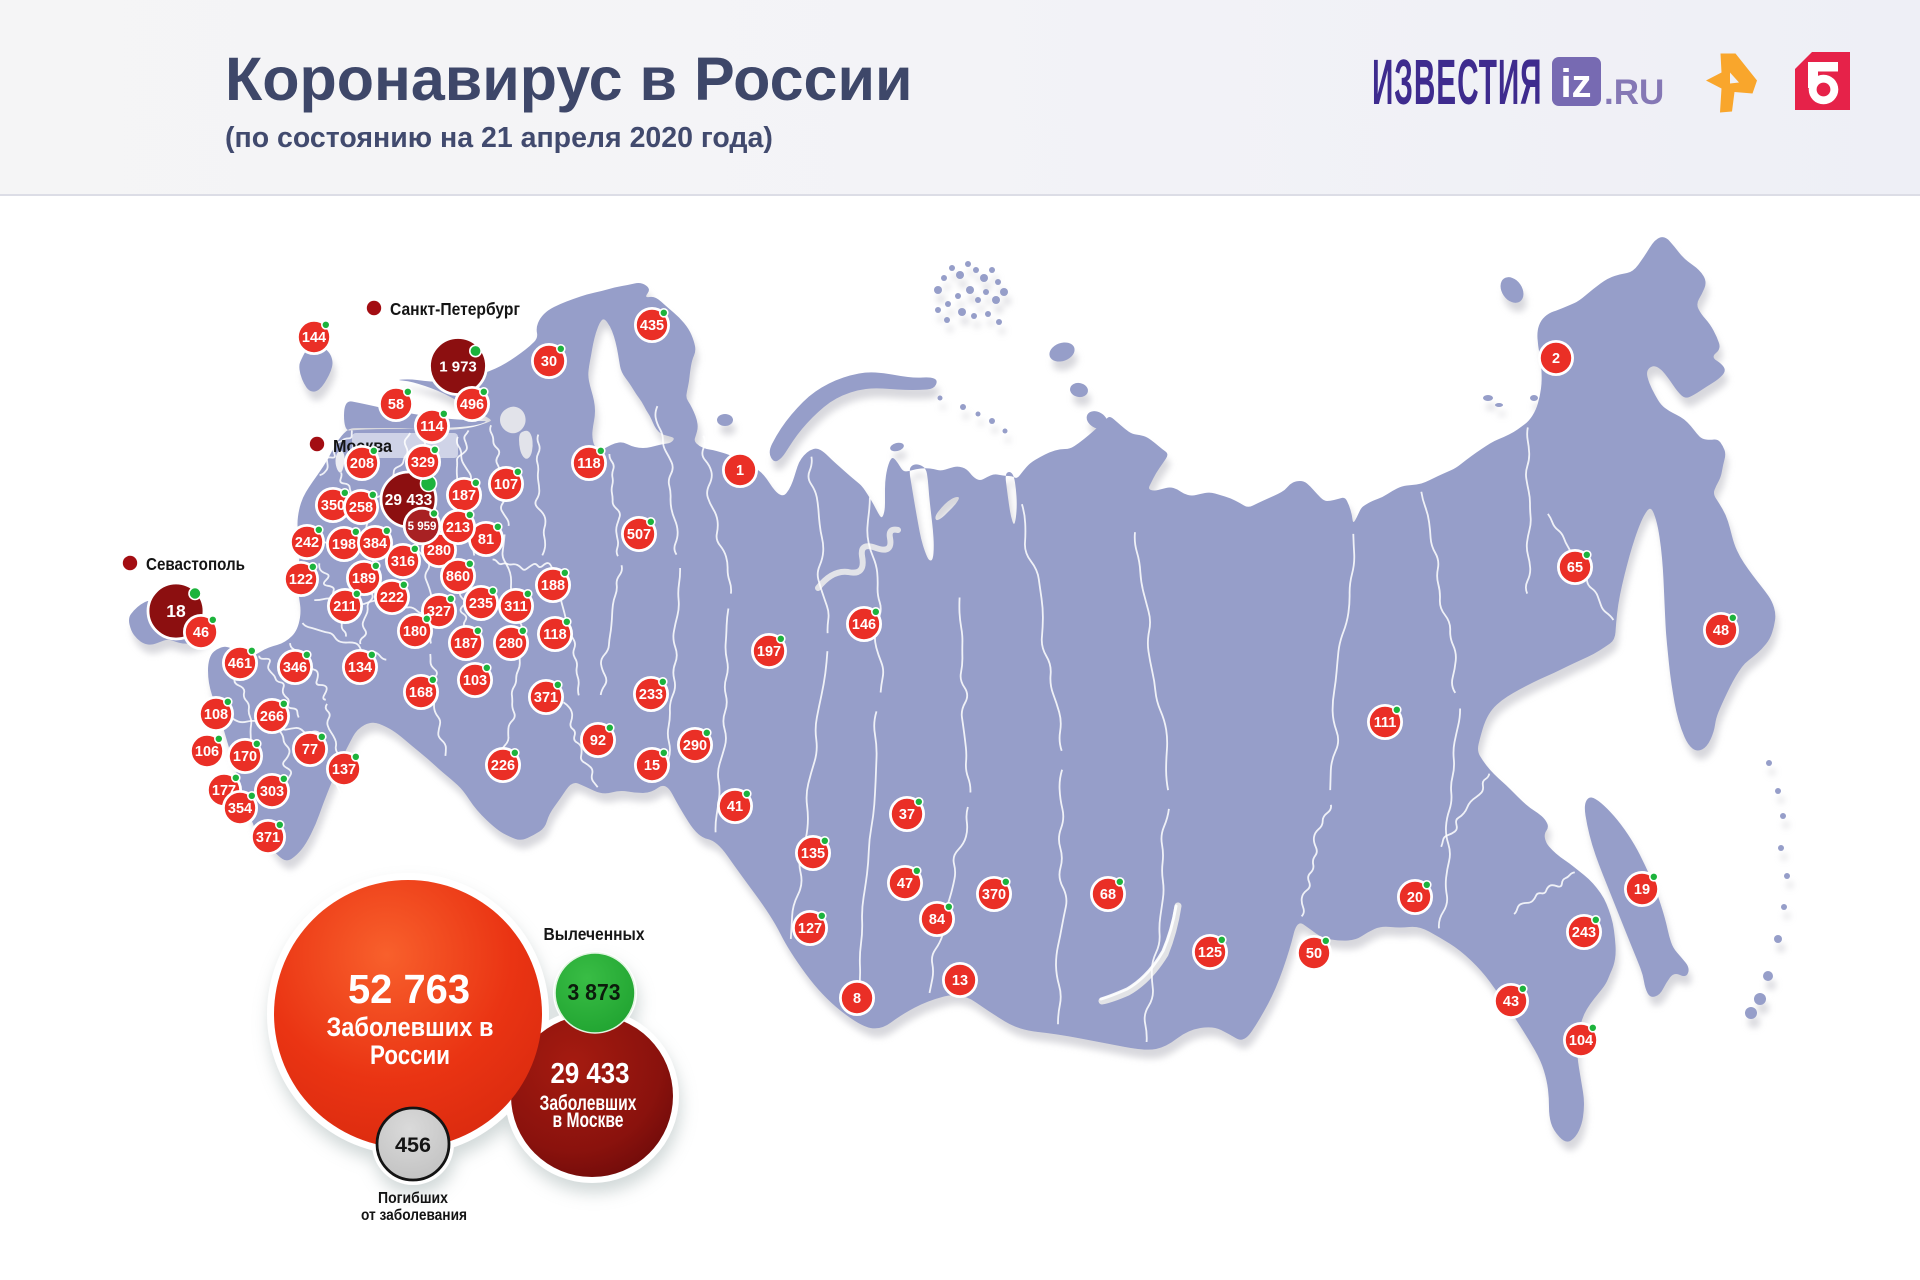 Image resolution: width=1920 pixels, height=1280 pixels. Describe the element at coordinates (472, 405) in the screenshot. I see `svg-text: 496` at that location.